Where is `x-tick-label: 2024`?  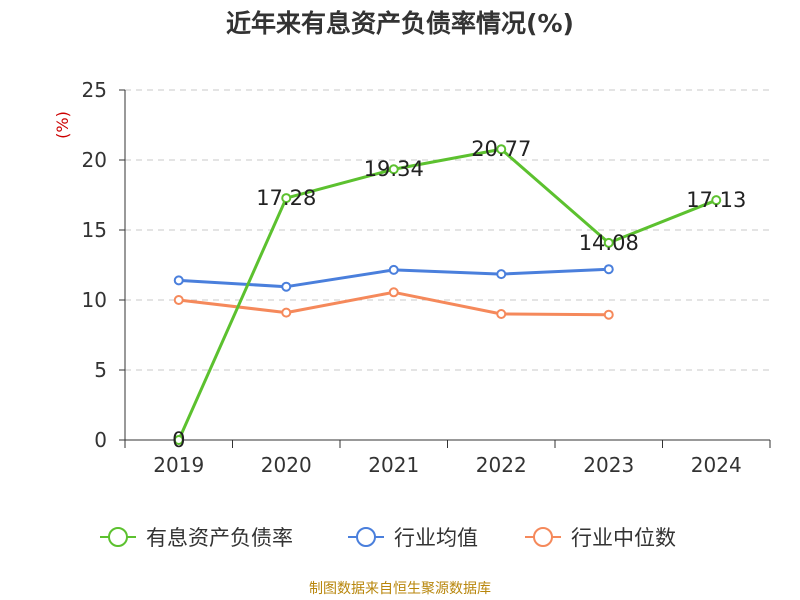
x-tick-label: 2024 is located at coordinates (716, 465).